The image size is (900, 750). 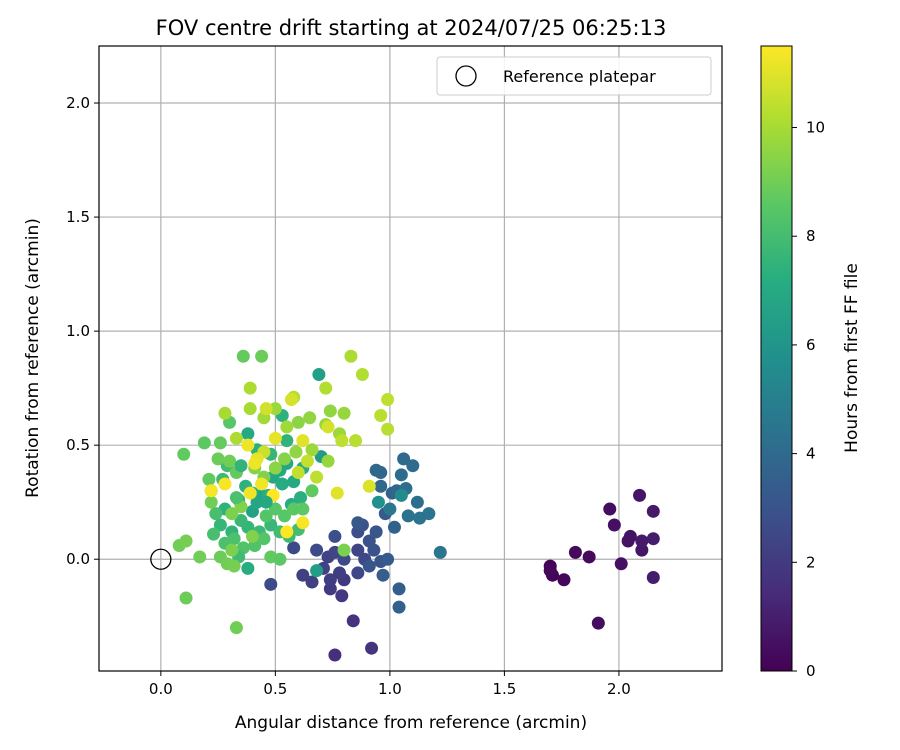 What do you see at coordinates (619, 689) in the screenshot?
I see `x-tick-label: 2.0` at bounding box center [619, 689].